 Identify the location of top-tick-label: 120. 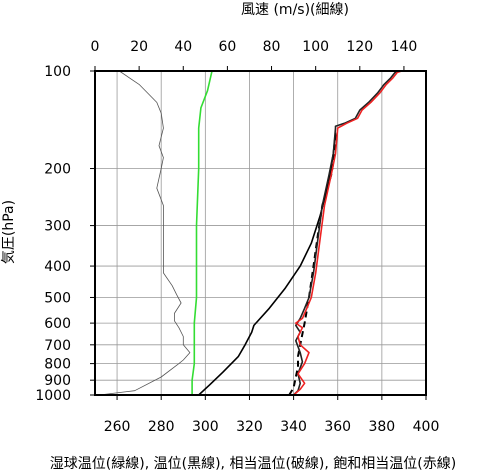
(359, 47).